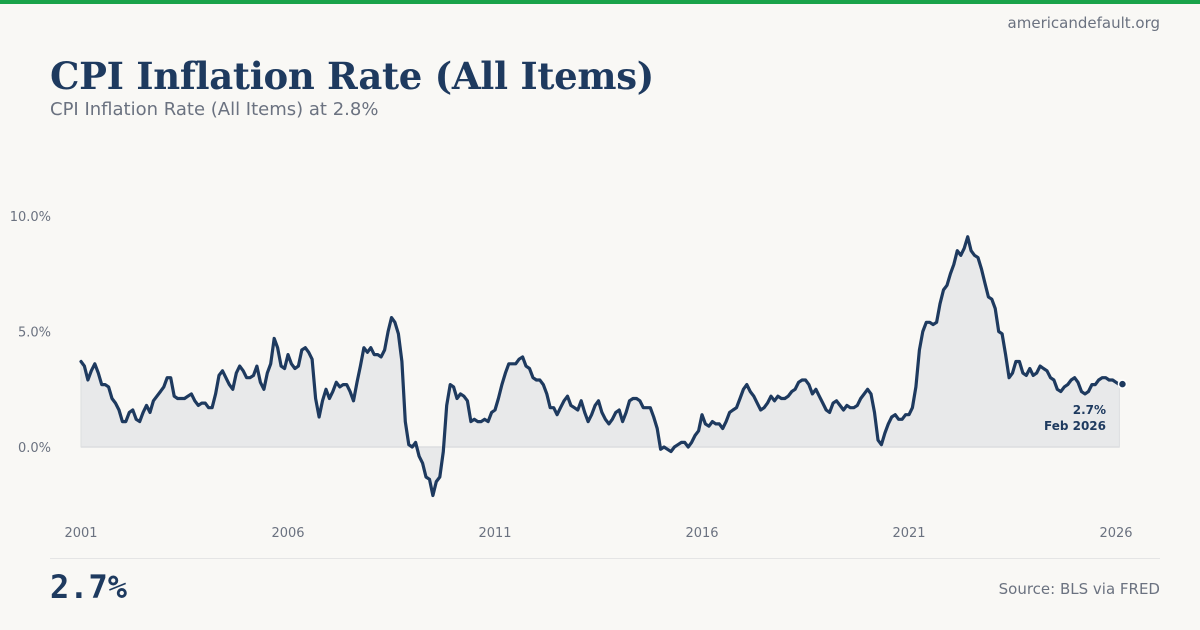 This screenshot has height=630, width=1200. I want to click on footer-divider, so click(605, 558).